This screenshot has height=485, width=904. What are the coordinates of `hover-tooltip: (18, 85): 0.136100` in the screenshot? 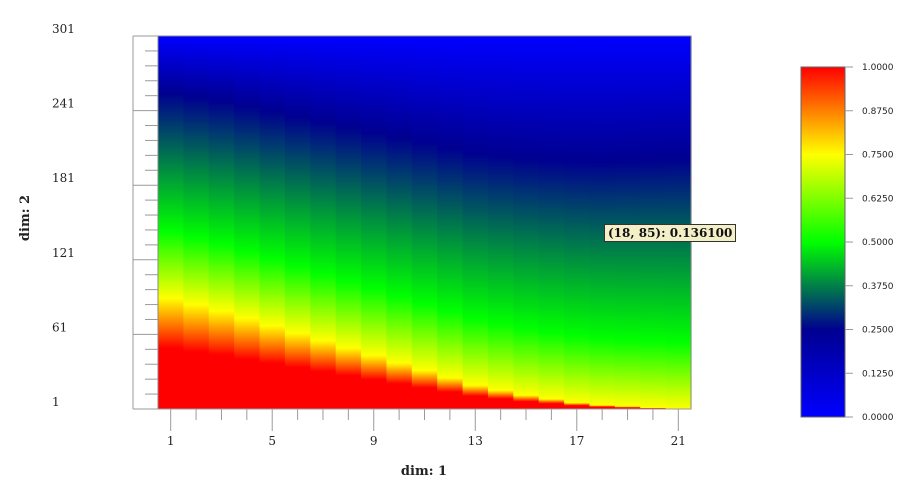 It's located at (670, 233).